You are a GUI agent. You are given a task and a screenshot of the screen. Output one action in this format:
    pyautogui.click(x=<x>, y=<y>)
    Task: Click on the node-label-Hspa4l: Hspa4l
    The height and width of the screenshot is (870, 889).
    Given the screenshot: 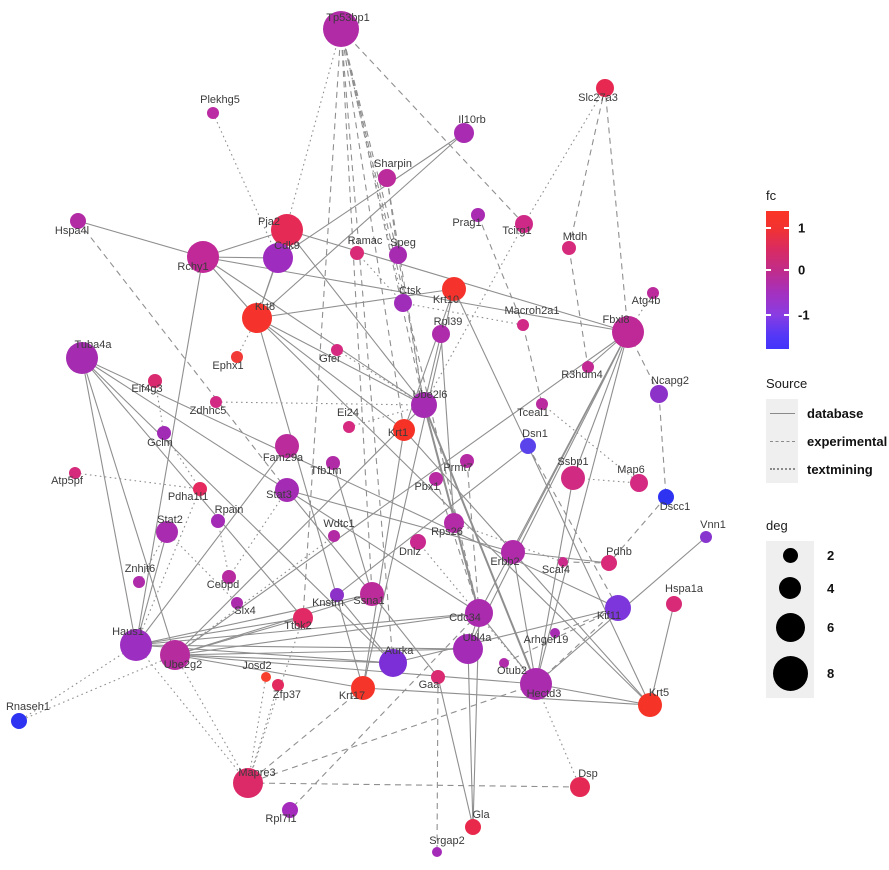 What is the action you would take?
    pyautogui.click(x=72, y=231)
    